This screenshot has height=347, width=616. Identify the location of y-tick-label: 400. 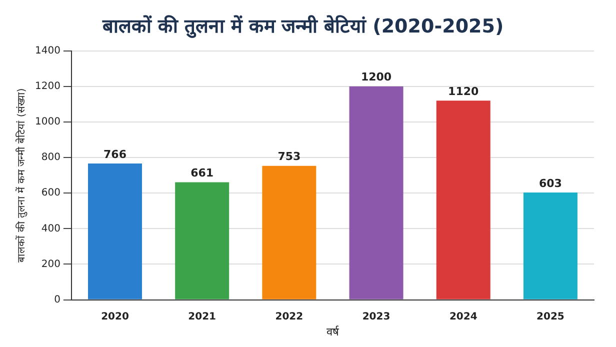
(50, 228).